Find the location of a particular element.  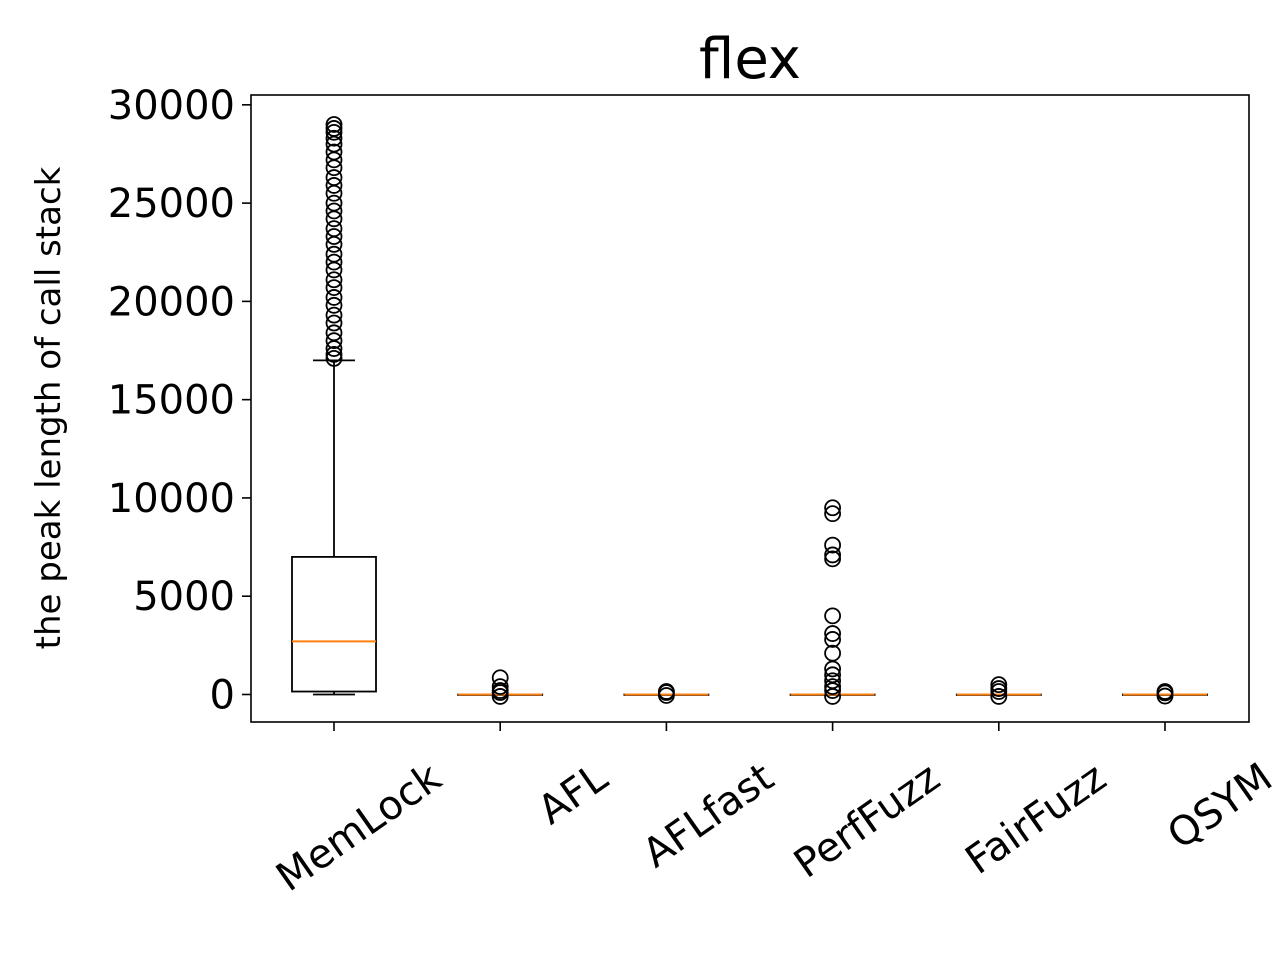

box-group-memlock is located at coordinates (334, 406).